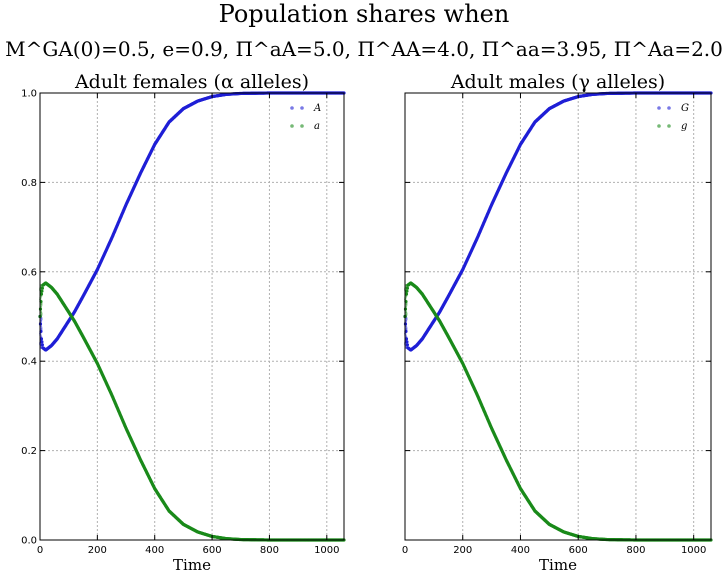 Image resolution: width=727 pixels, height=580 pixels. Describe the element at coordinates (684, 126) in the screenshot. I see `legend-label: g` at that location.